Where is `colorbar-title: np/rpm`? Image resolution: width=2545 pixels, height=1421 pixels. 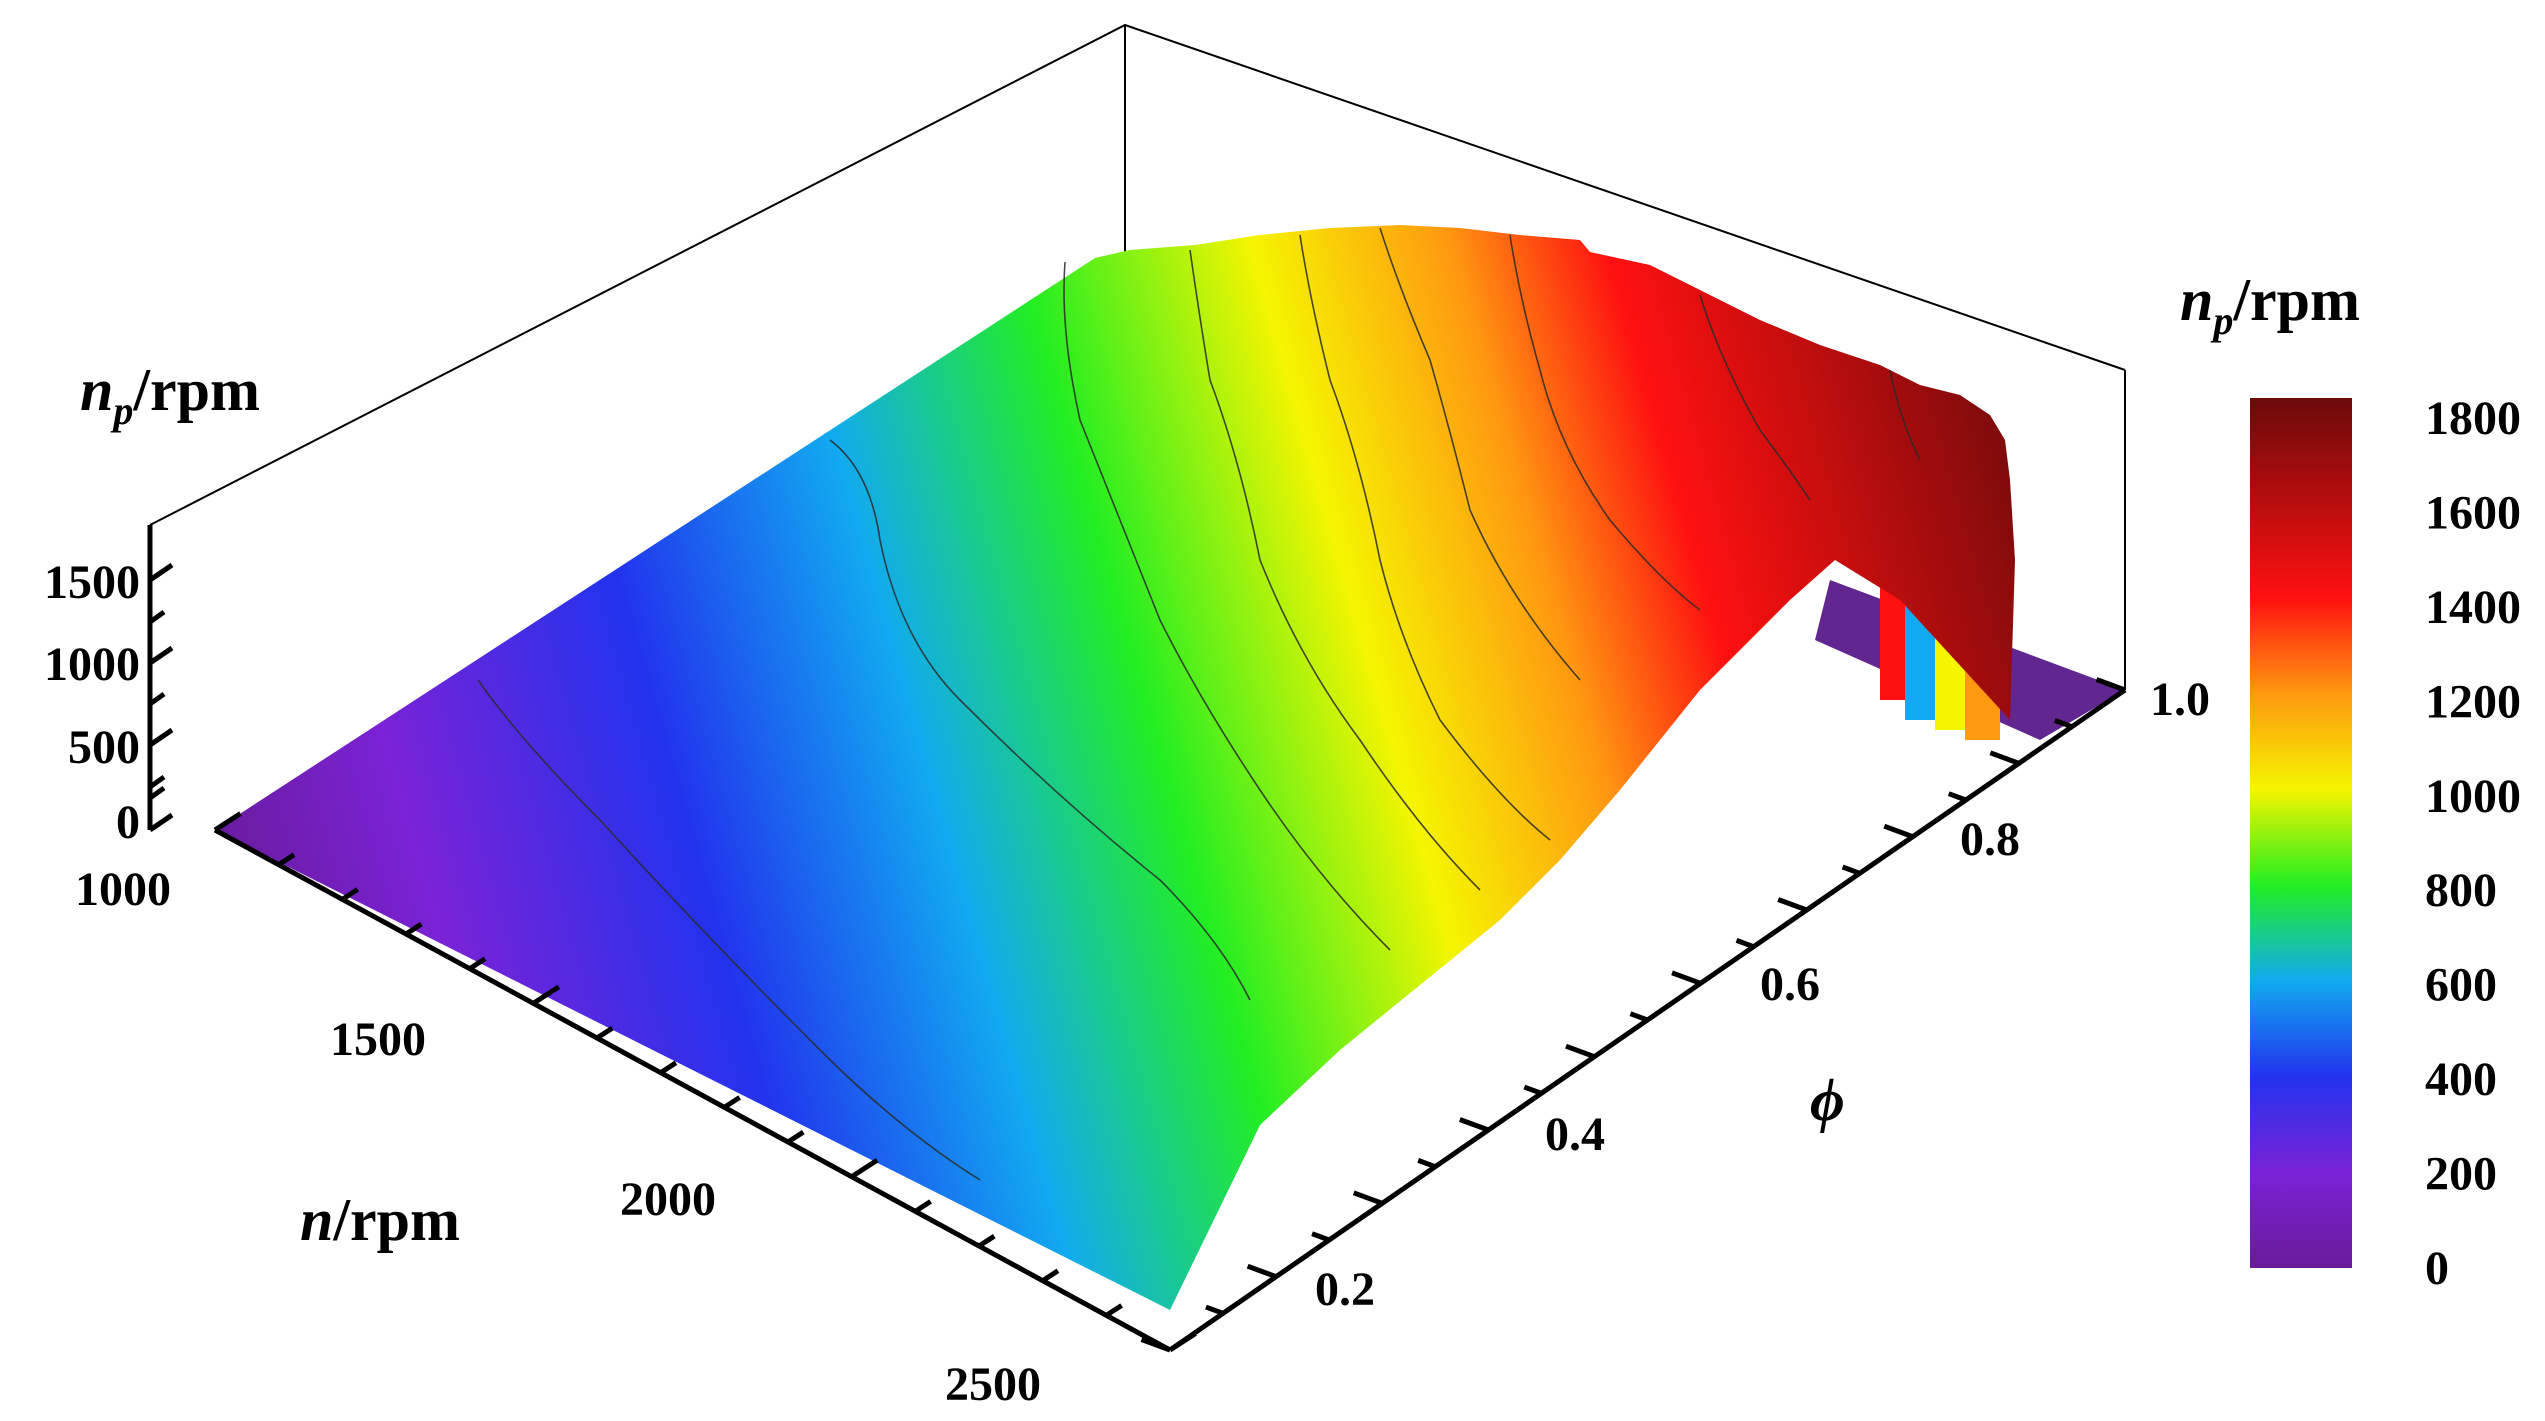 colorbar-title: np/rpm is located at coordinates (2270, 305).